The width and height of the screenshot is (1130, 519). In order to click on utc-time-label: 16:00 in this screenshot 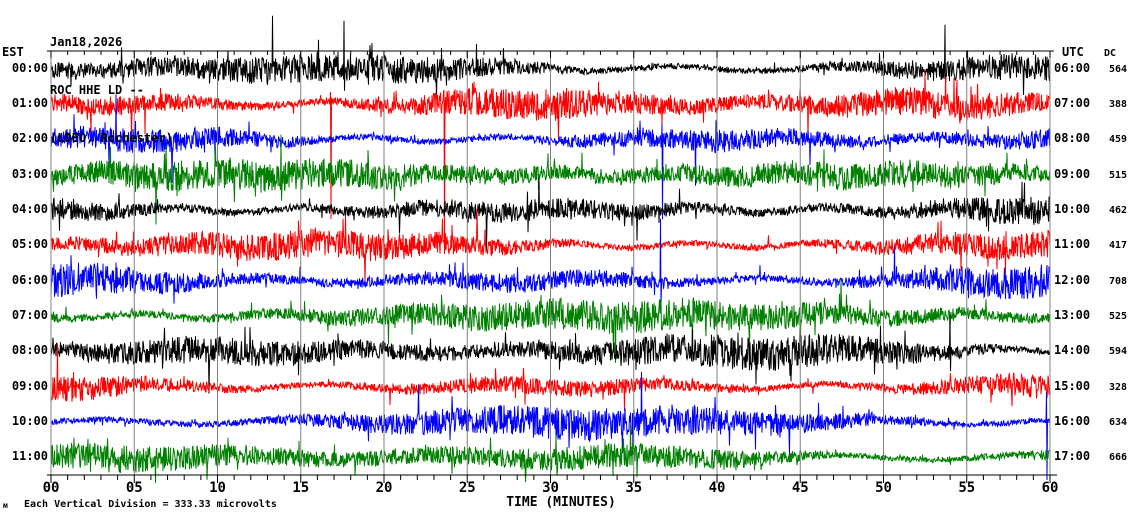, I will do `click(1072, 421)`.